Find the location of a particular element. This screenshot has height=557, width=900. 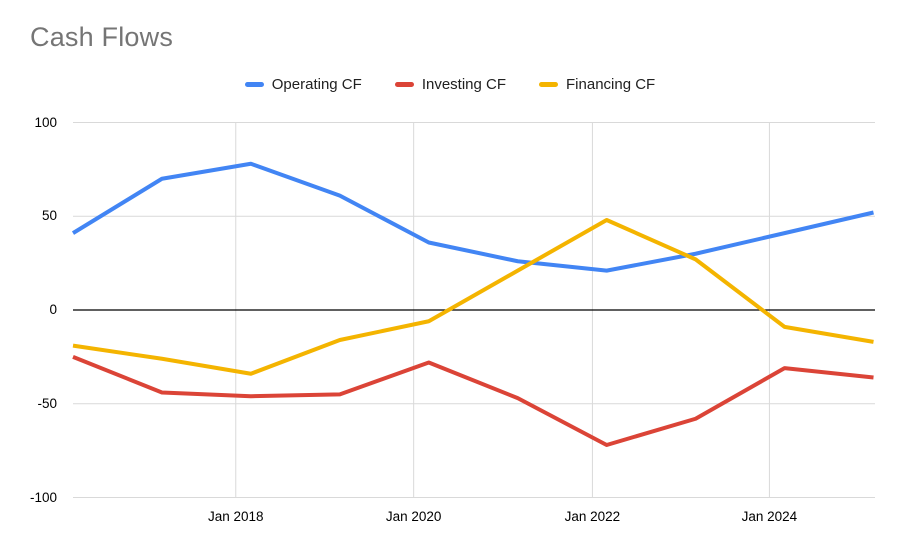

chart-legend: Operating CF Investing CF Financing CF is located at coordinates (450, 84).